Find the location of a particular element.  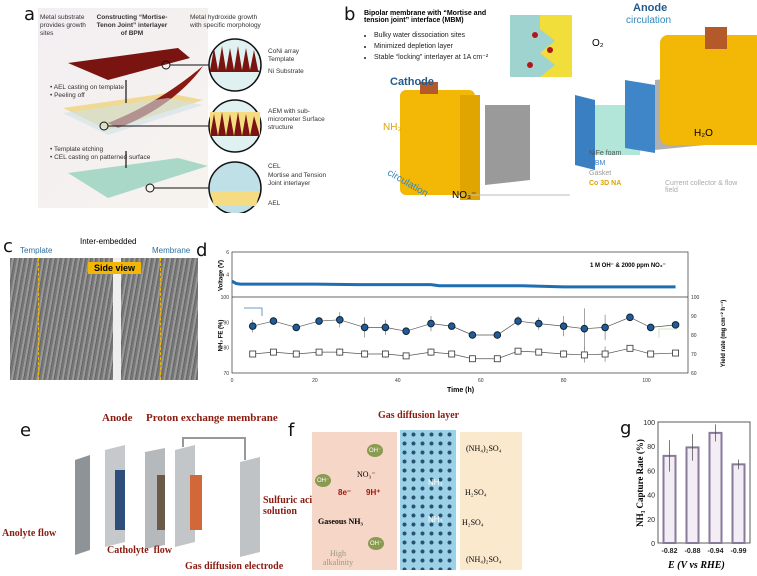

salt-label-bottom: (NH₄)₂SO₄ is located at coordinates (484, 559).